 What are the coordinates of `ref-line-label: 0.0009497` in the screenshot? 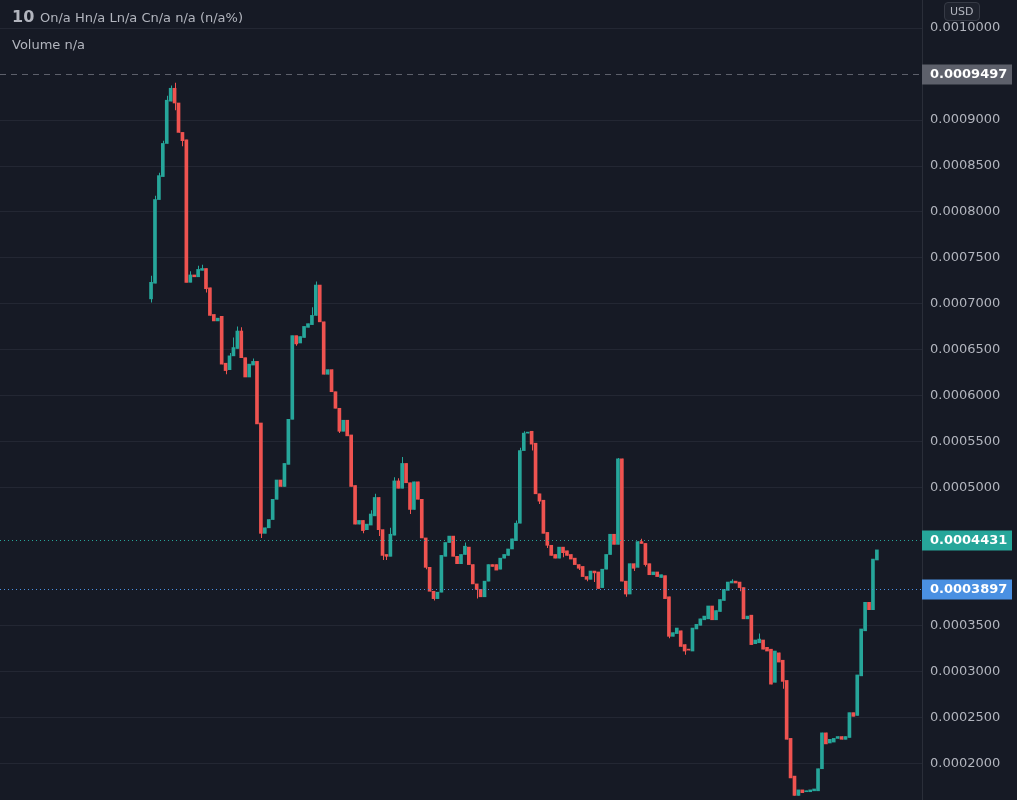 It's located at (969, 73).